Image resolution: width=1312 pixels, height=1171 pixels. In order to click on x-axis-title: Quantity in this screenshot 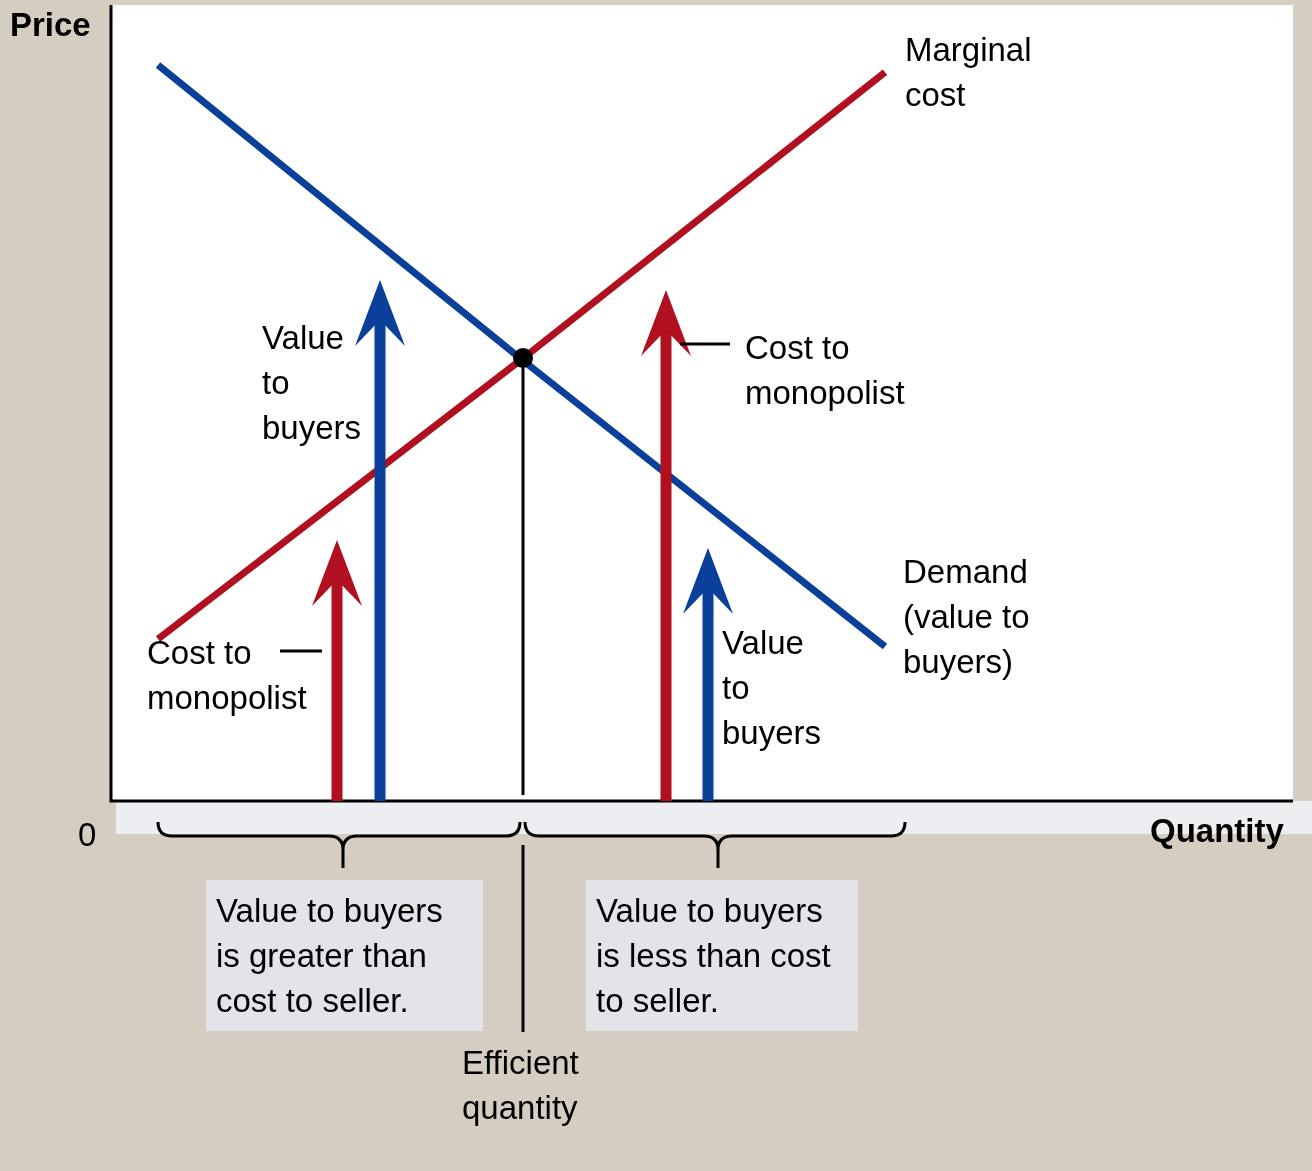, I will do `click(1217, 831)`.